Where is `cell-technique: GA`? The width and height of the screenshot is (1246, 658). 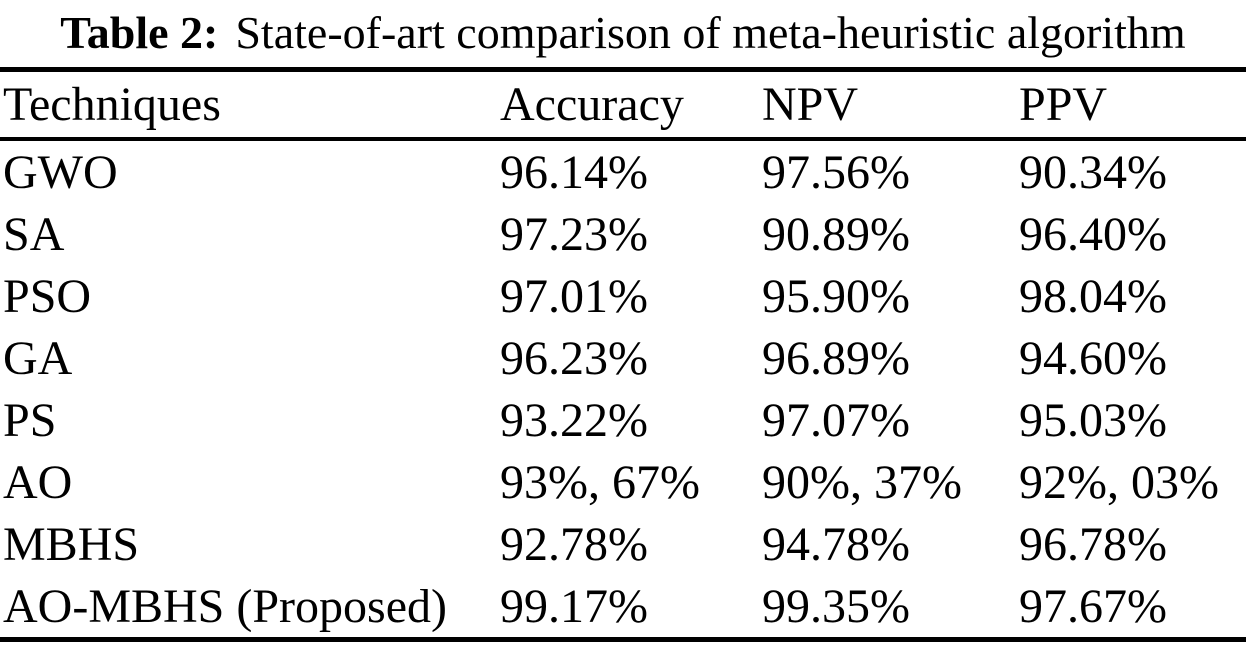 cell-technique: GA is located at coordinates (38, 358).